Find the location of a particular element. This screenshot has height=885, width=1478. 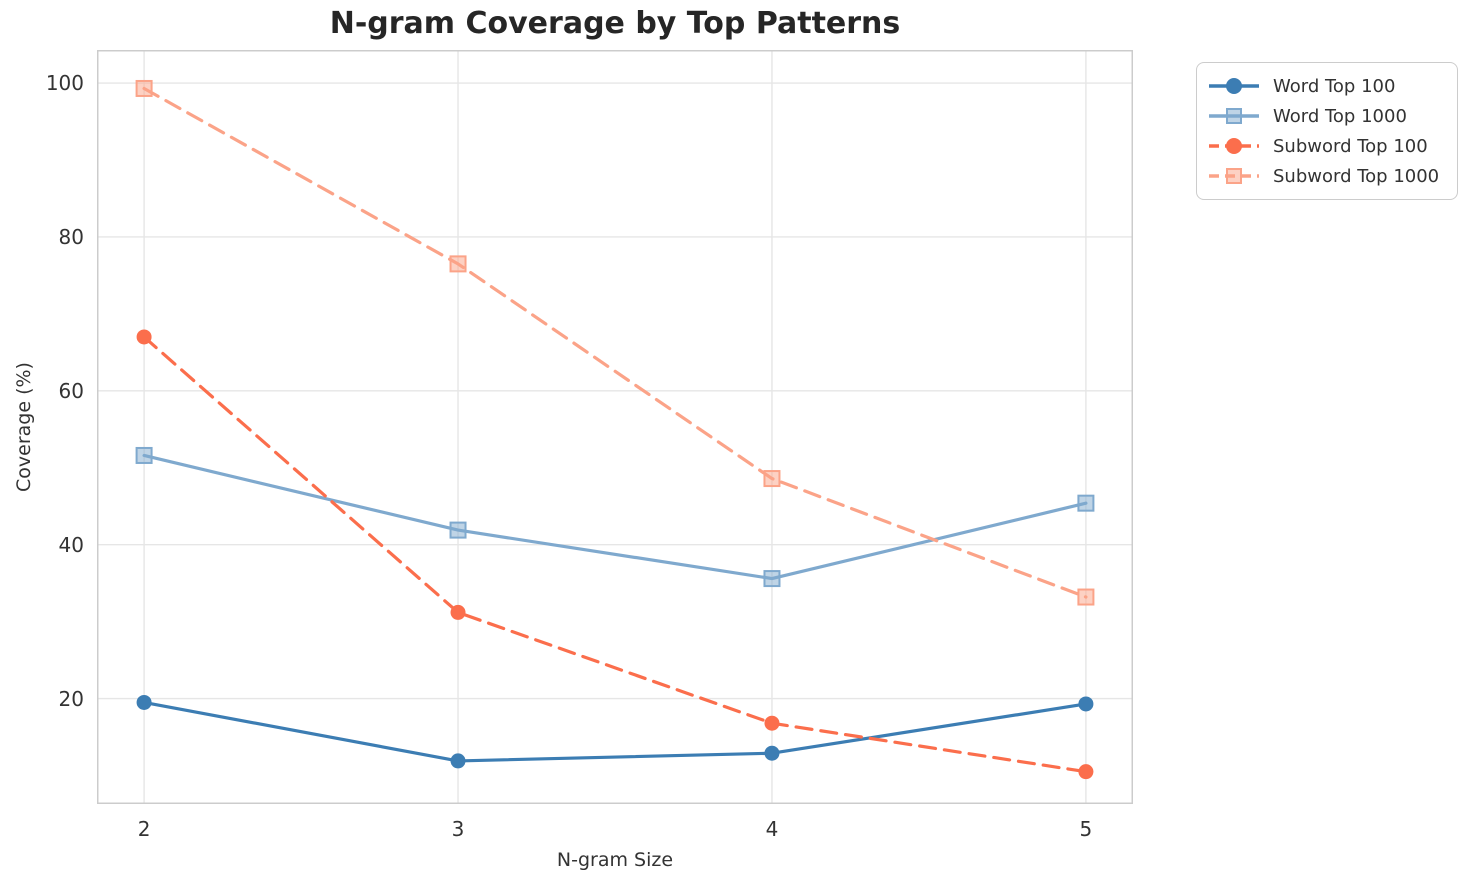

legend-item: Word Top 100 is located at coordinates (1324, 86).